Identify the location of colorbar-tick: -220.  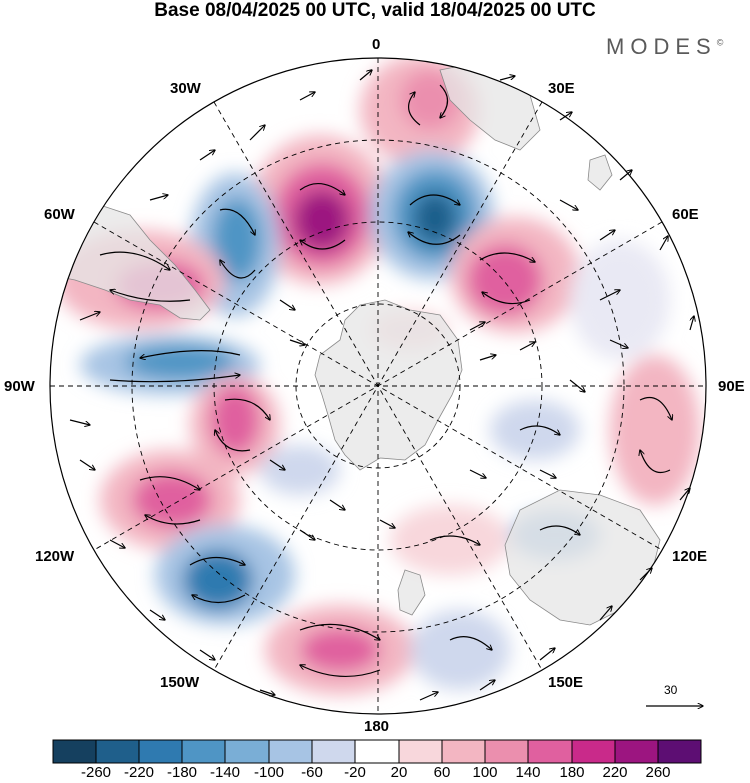
(139, 772).